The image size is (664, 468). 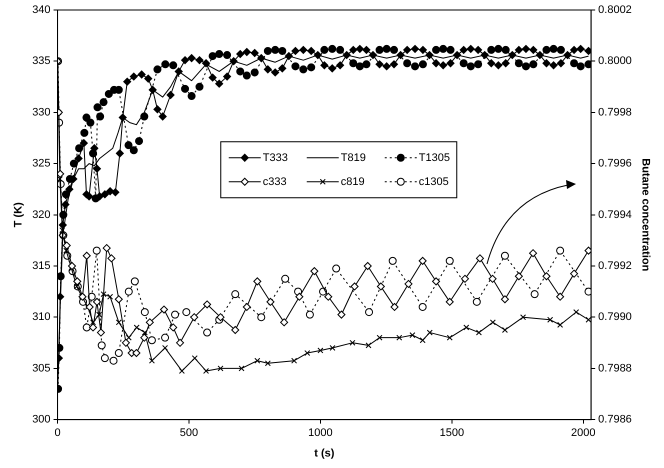 What do you see at coordinates (41, 420) in the screenshot?
I see `y-tick-label: 300` at bounding box center [41, 420].